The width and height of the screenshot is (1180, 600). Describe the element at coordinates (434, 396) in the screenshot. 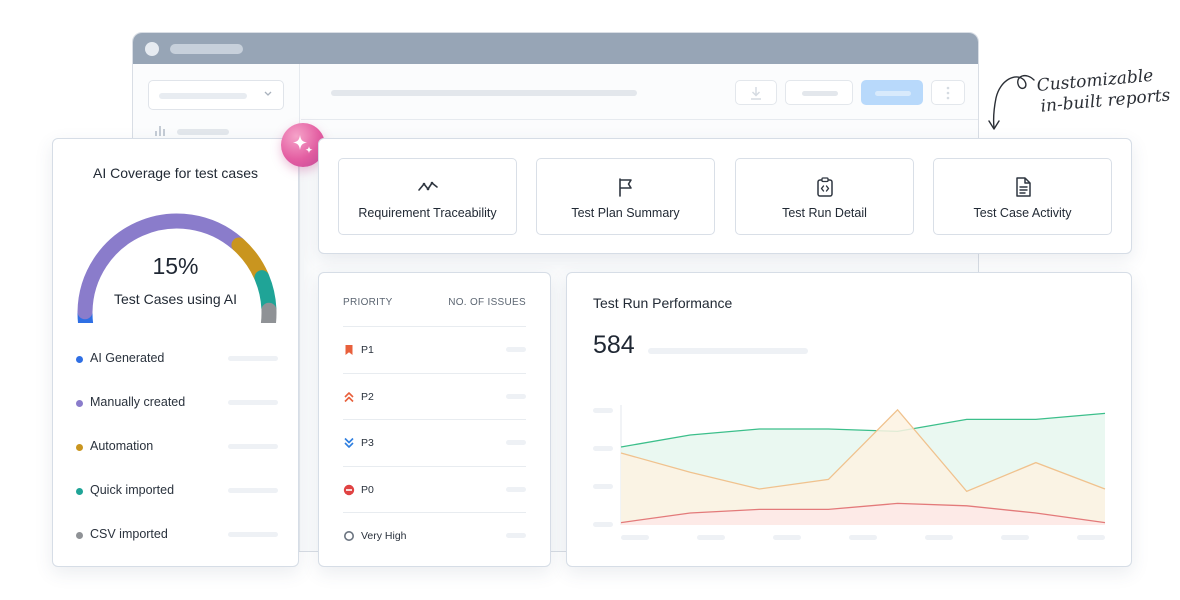

I see `table-row: P2` at that location.